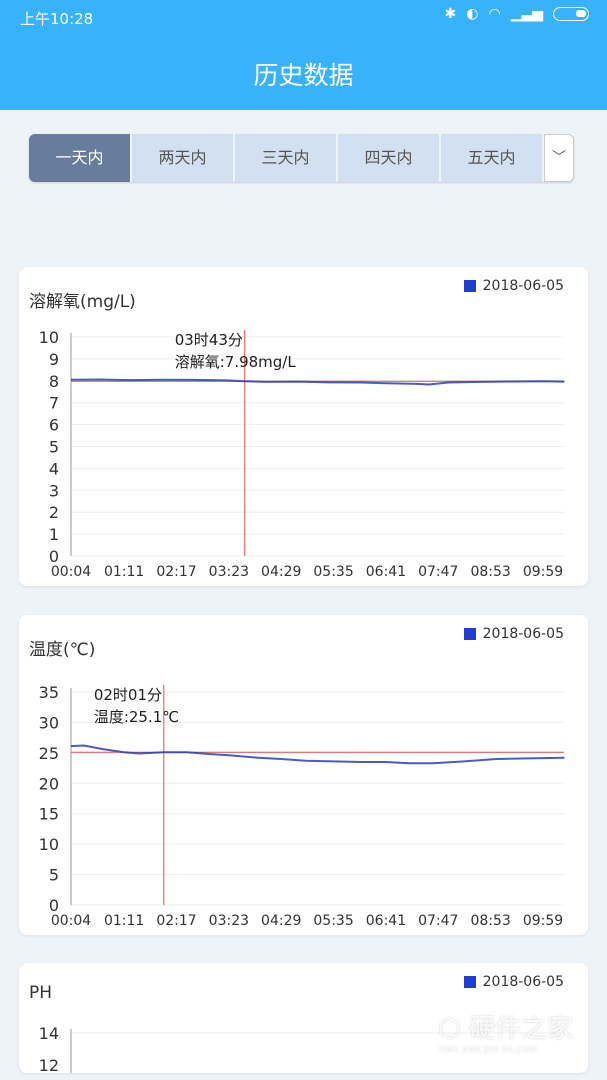 The width and height of the screenshot is (607, 1080). Describe the element at coordinates (54, 359) in the screenshot. I see `y-tick-label: 9` at that location.